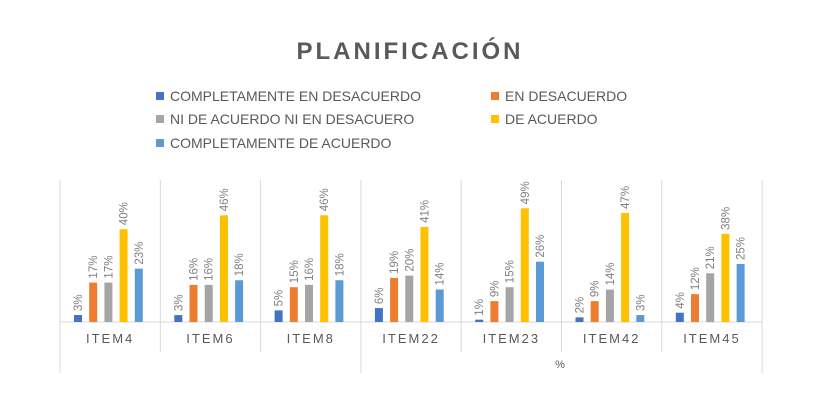 The image size is (820, 407). I want to click on legend-item-completamente-de-acuerdo: COMPLETAMENTE DE ACUERDO, so click(273, 143).